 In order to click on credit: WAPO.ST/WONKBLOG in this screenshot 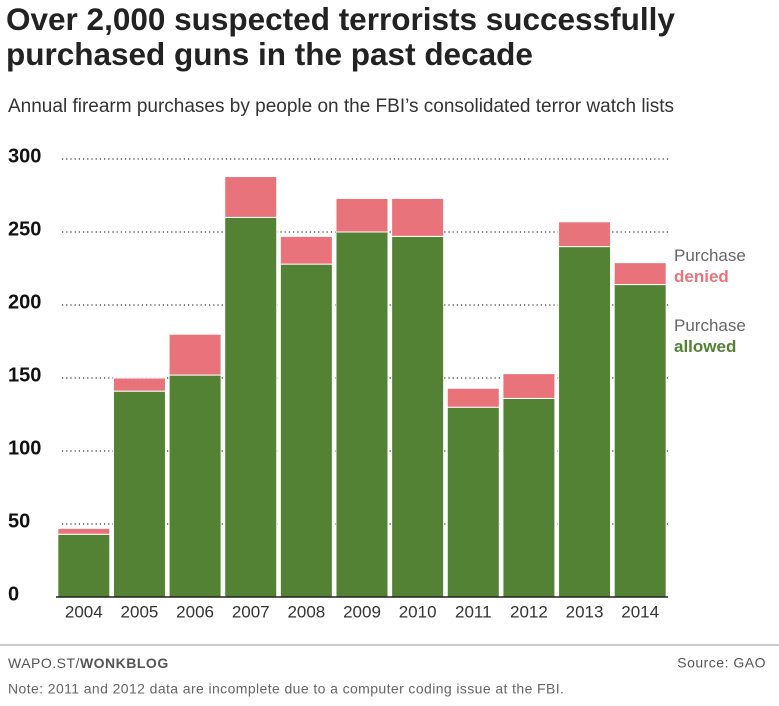, I will do `click(88, 663)`.